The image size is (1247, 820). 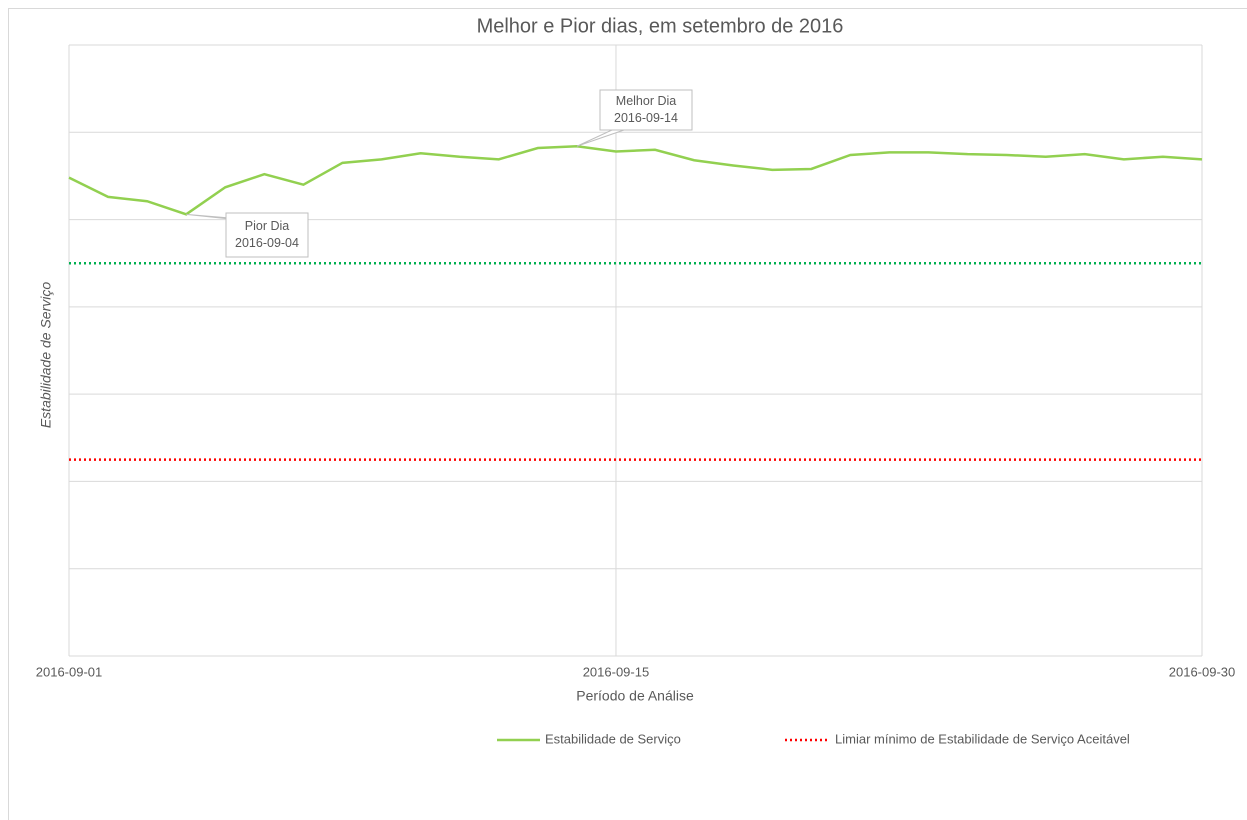 I want to click on x-tick-label: 2016-09-30, so click(x=1202, y=671).